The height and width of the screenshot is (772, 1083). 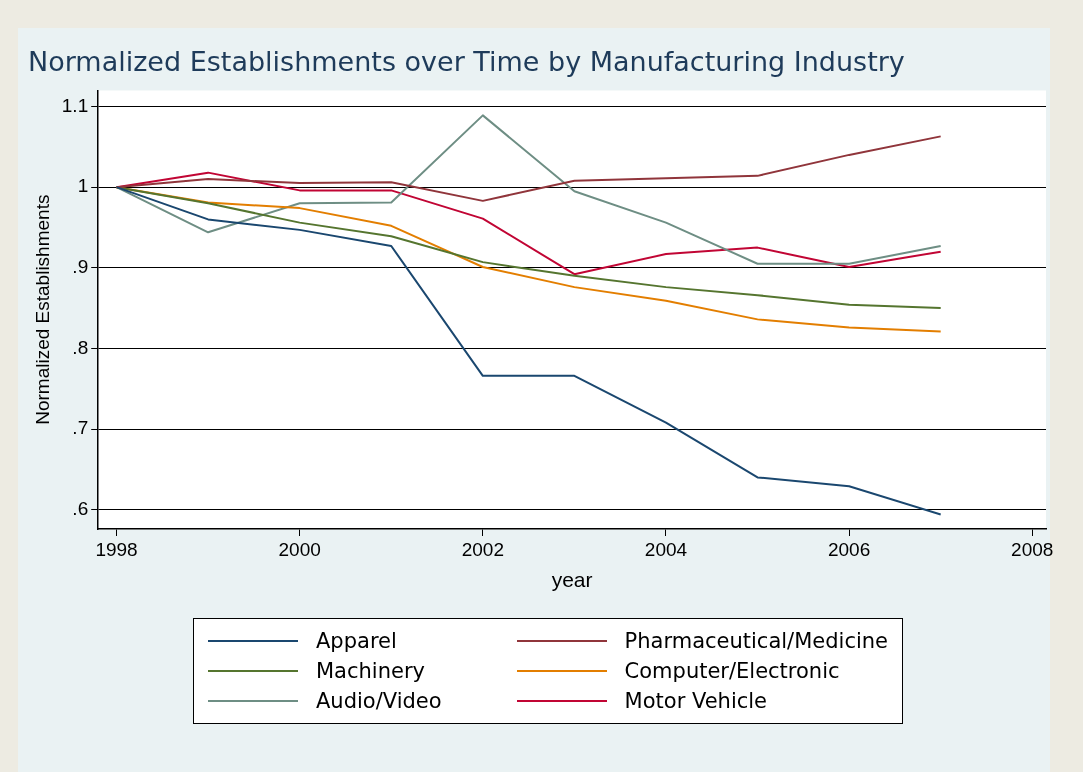 What do you see at coordinates (116, 549) in the screenshot?
I see `x-tick-label: 1998` at bounding box center [116, 549].